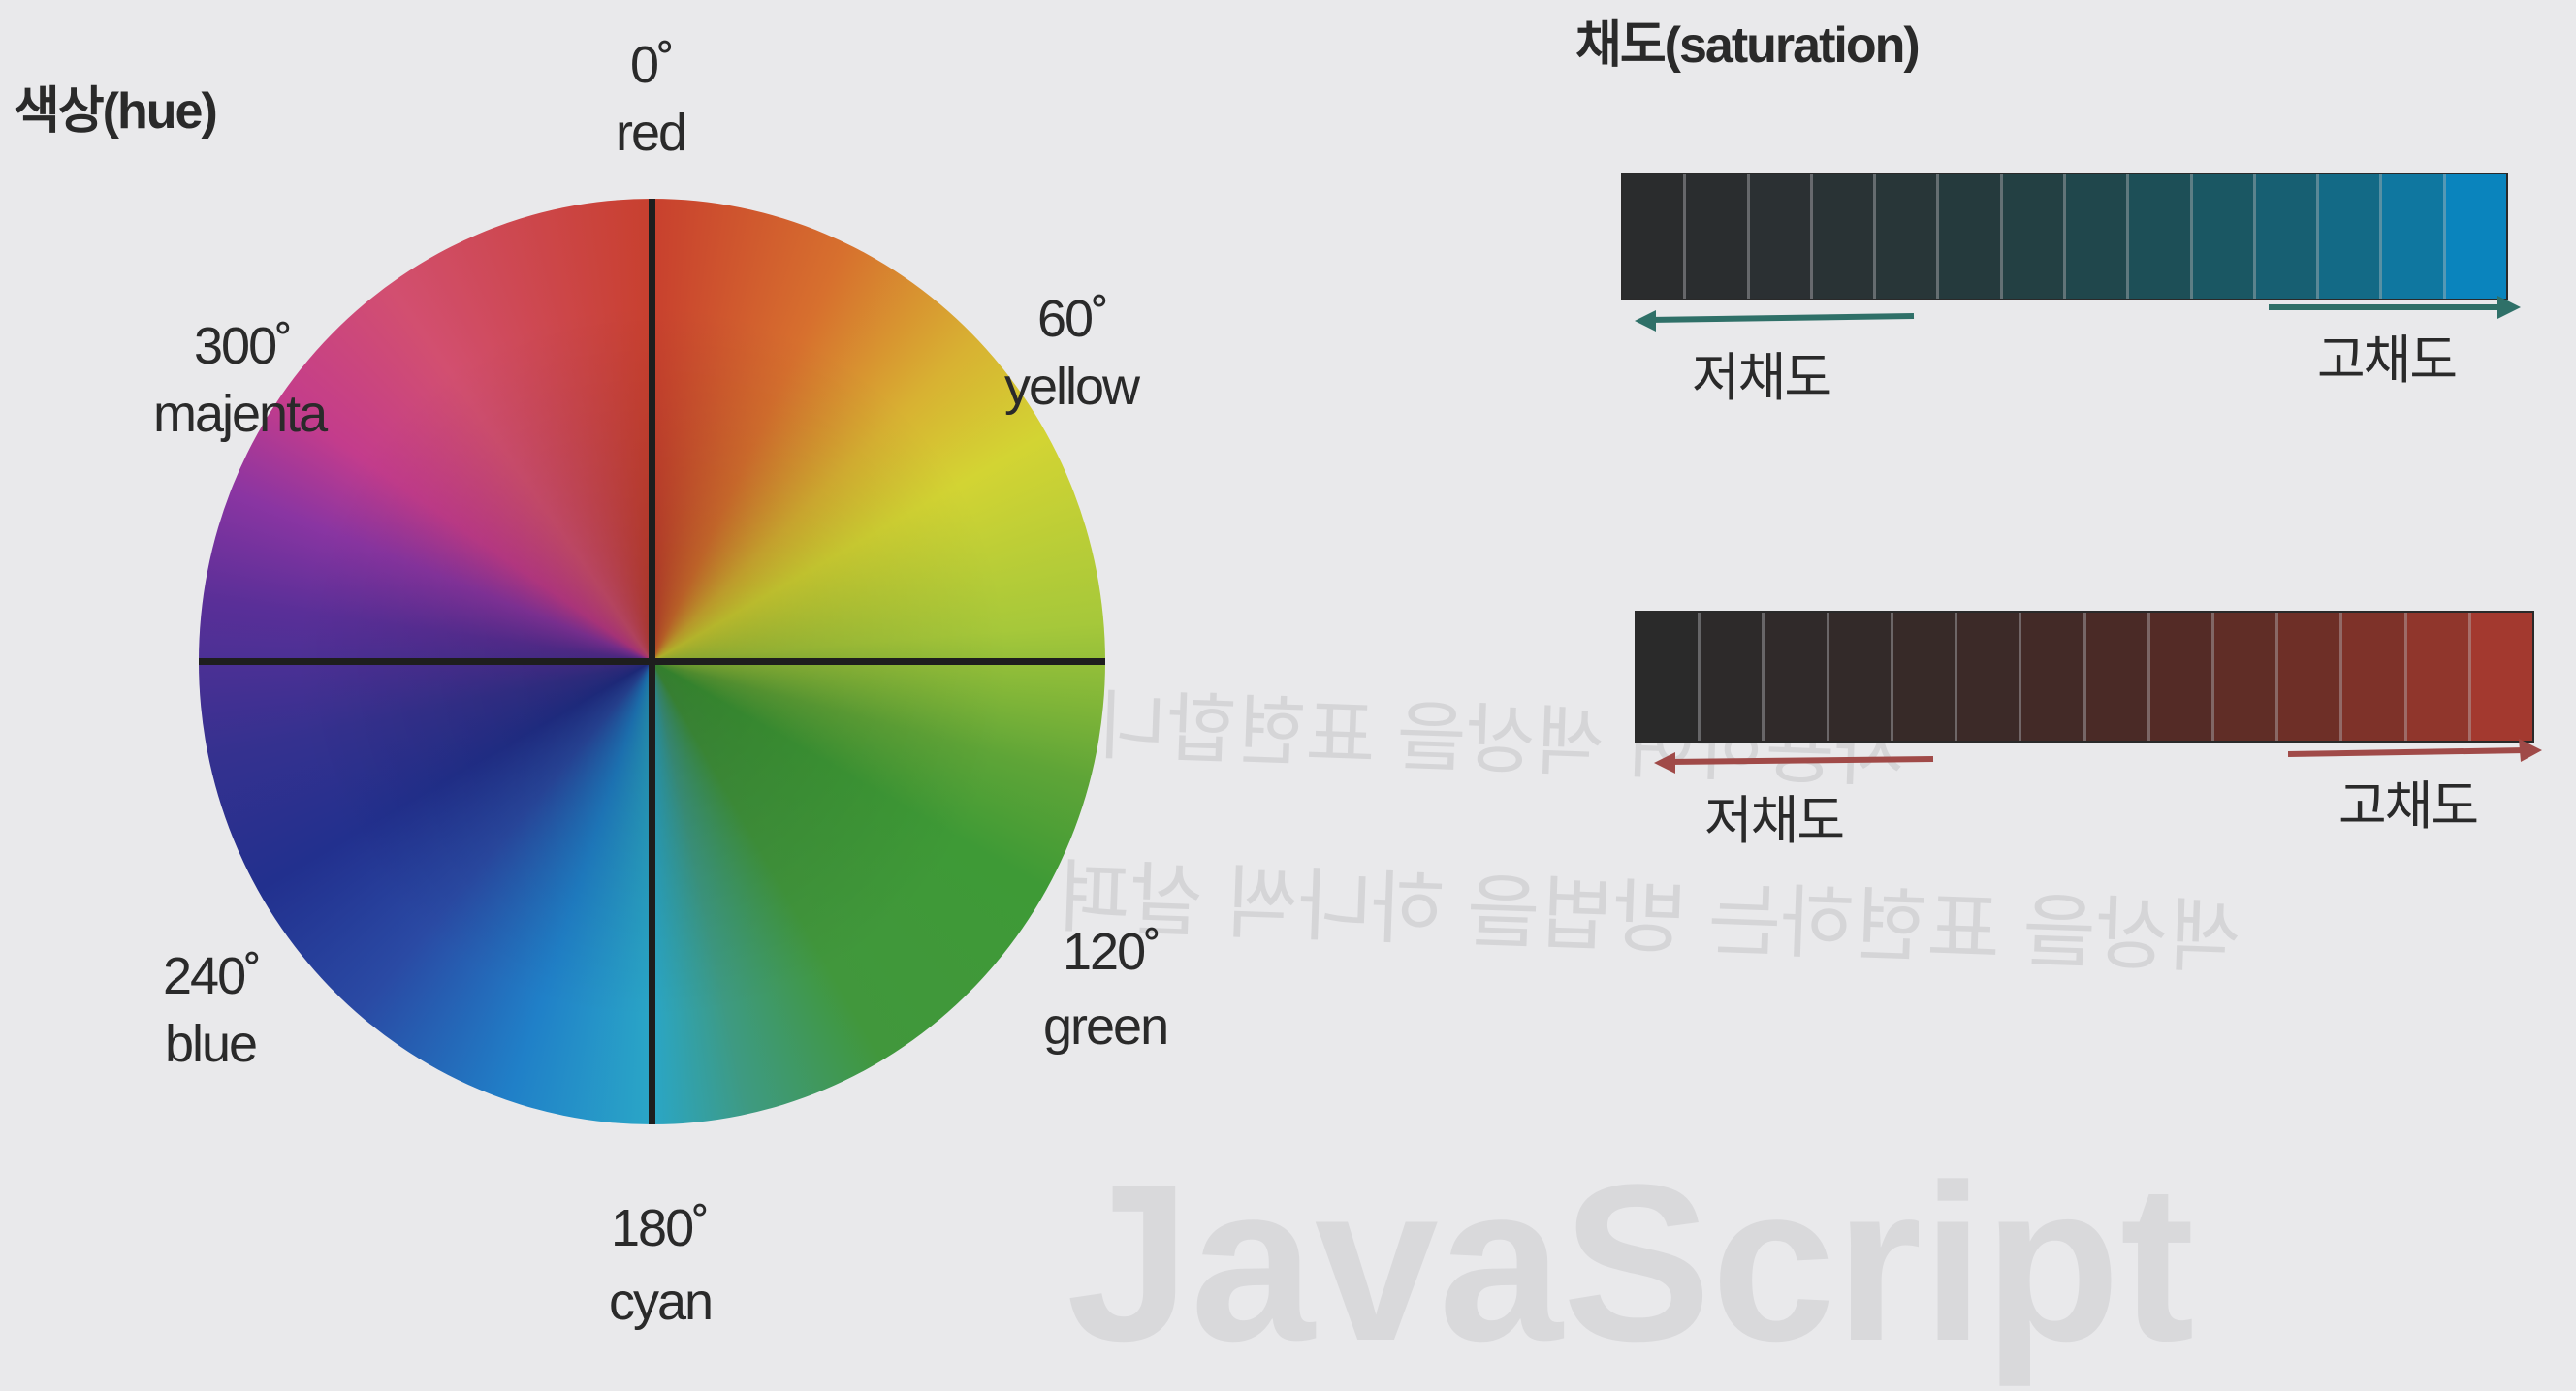  I want to click on saturation-bar-blue, so click(2064, 237).